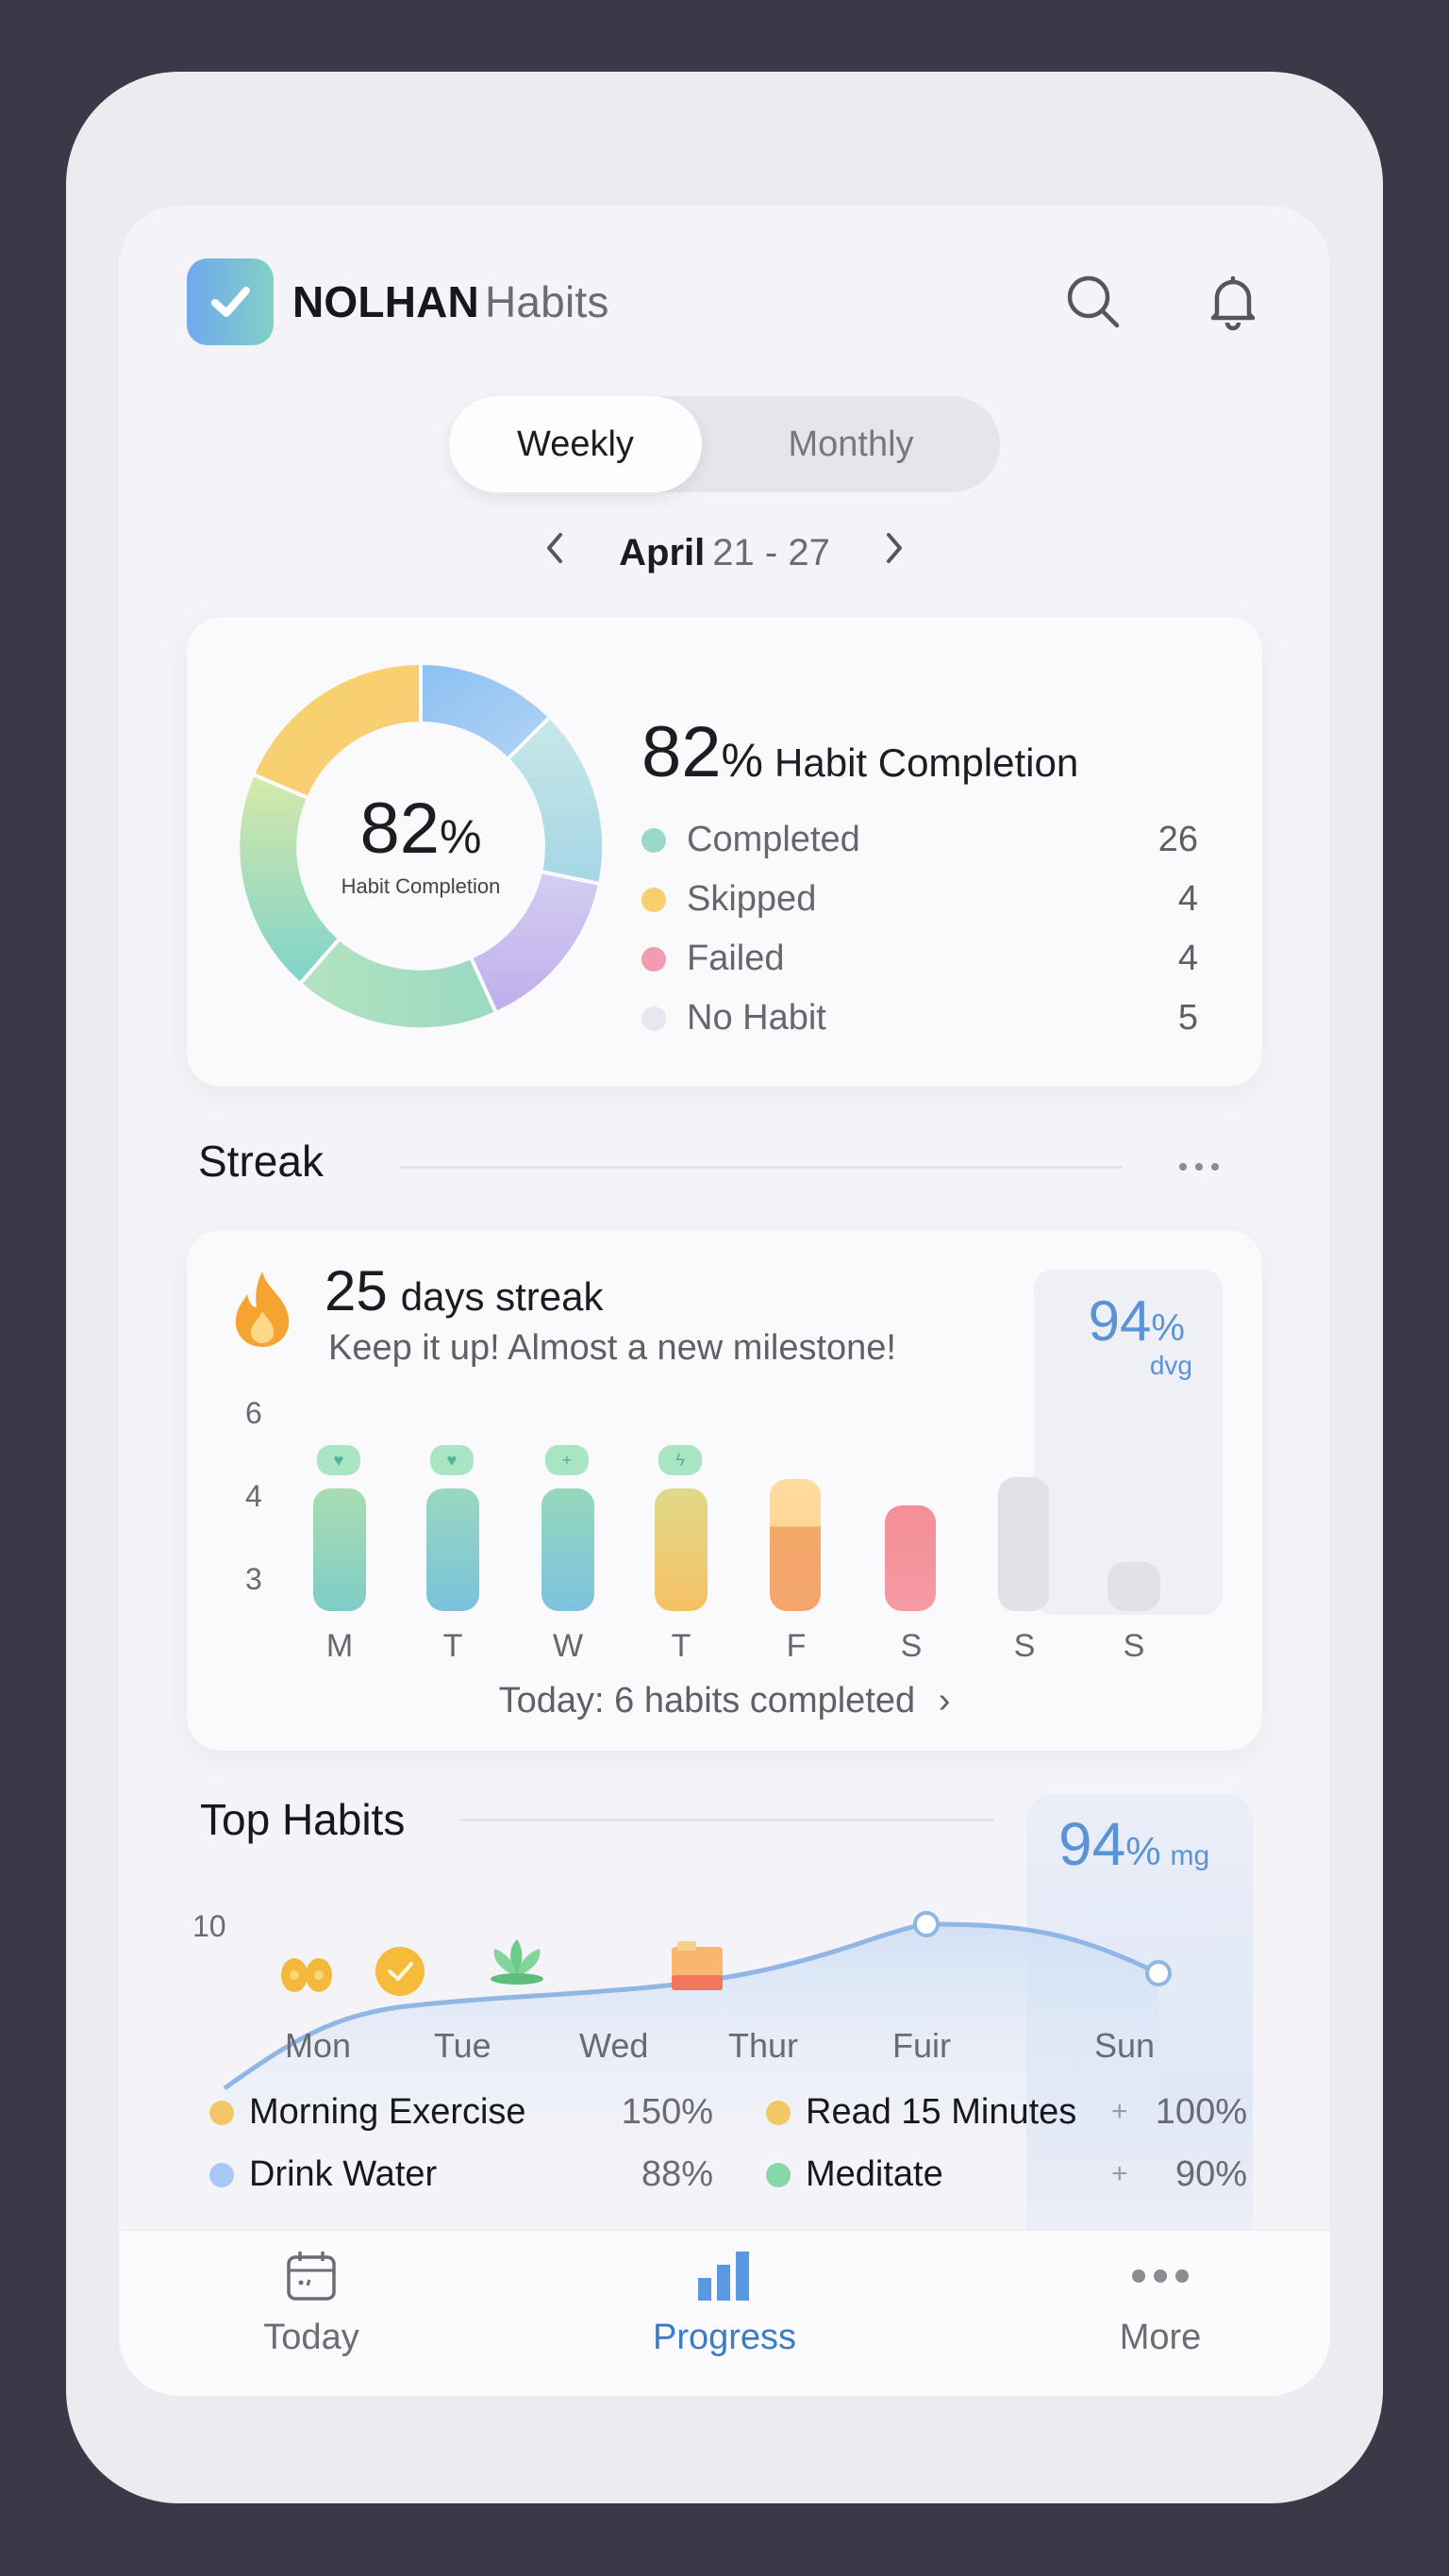 The image size is (1449, 2576). I want to click on nav-more: More, so click(1160, 2304).